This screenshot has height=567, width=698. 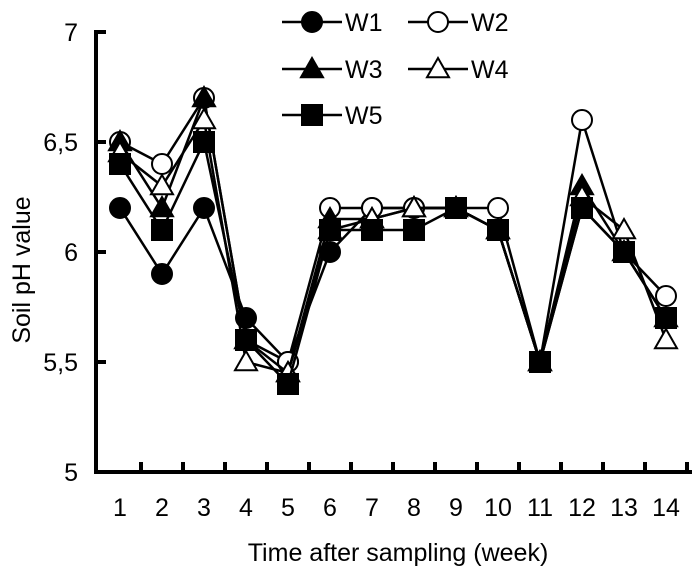 I want to click on legend-label: W1, so click(x=364, y=23).